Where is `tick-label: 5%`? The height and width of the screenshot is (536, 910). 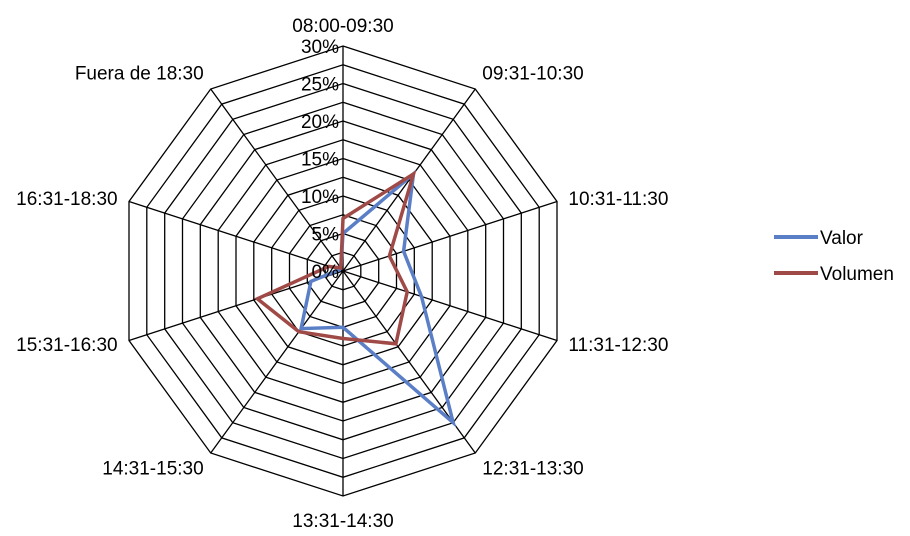
tick-label: 5% is located at coordinates (326, 235).